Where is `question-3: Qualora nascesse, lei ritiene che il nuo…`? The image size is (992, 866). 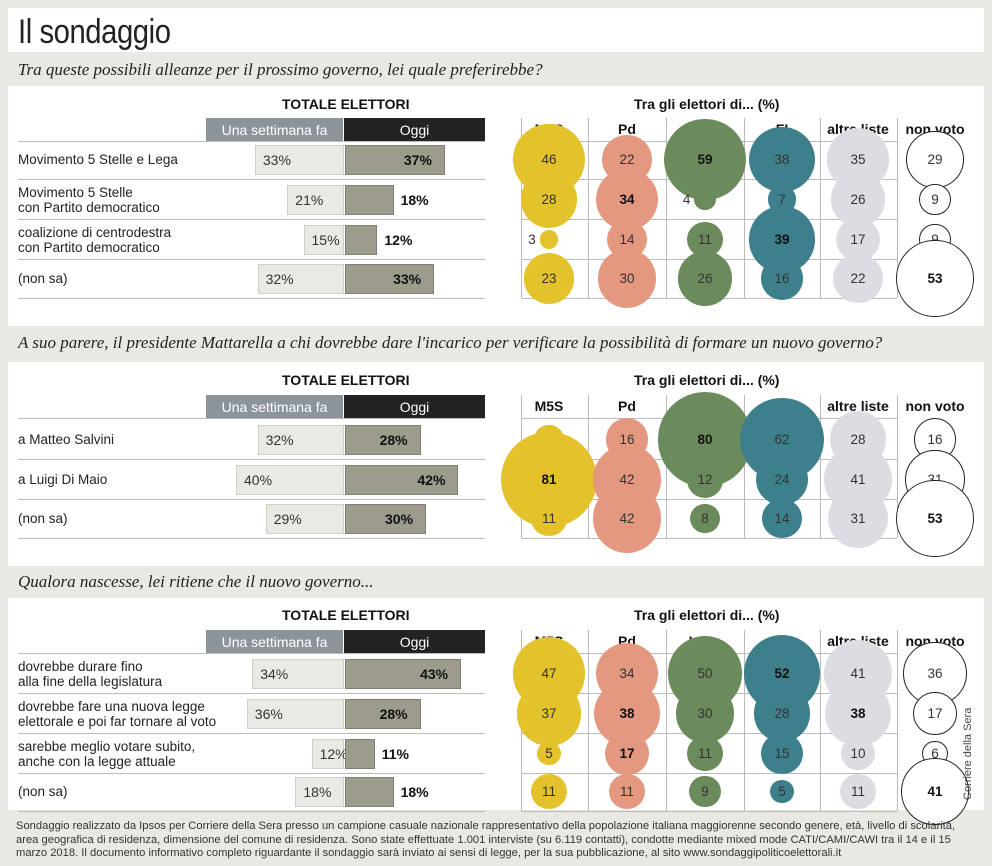 question-3: Qualora nascesse, lei ritiene che il nuo… is located at coordinates (196, 581).